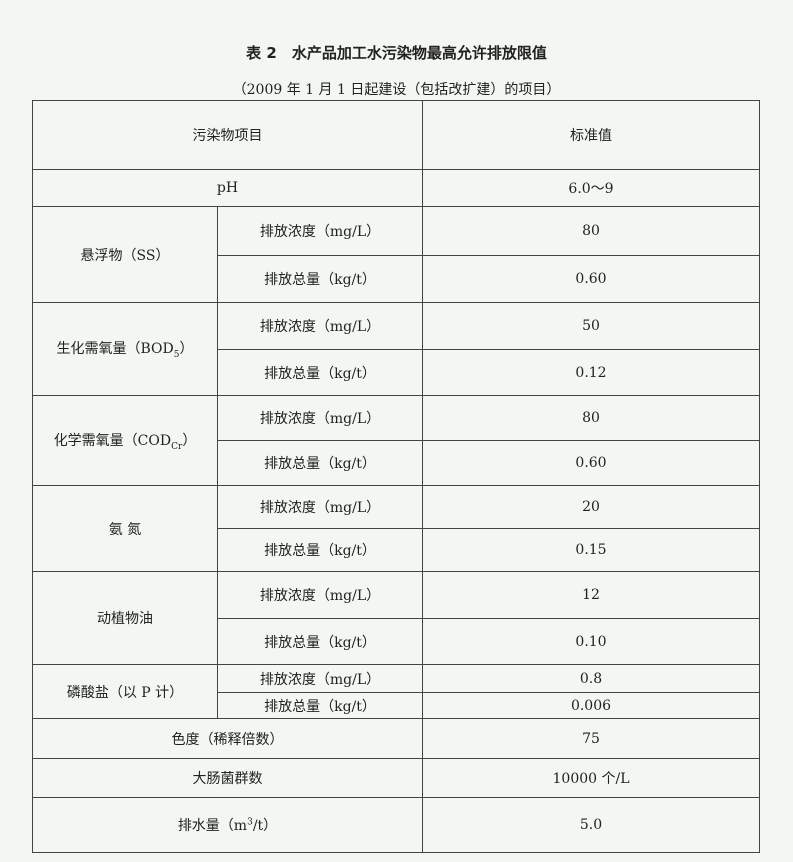  I want to click on table-row: 色度（稀释倍数） 75, so click(396, 738).